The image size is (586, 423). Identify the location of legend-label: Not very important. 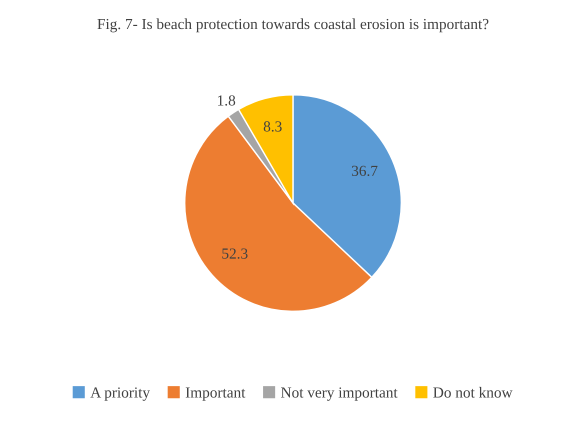
(339, 394).